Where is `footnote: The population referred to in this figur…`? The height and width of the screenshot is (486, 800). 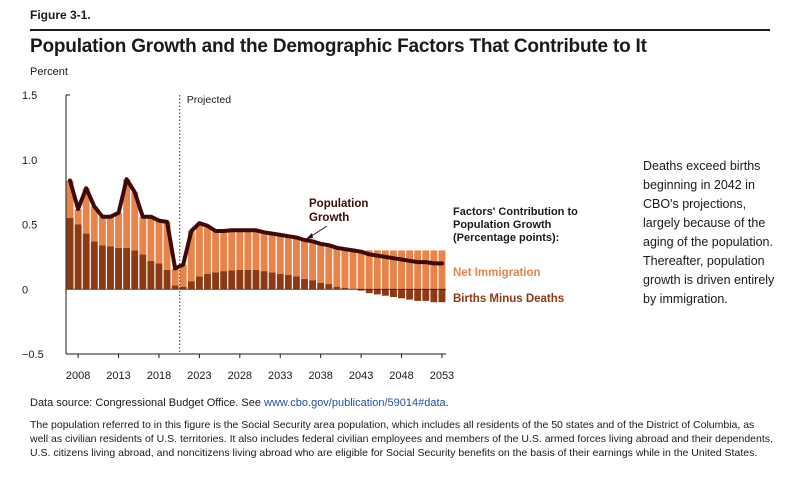
footnote: The population referred to in this figur… is located at coordinates (401, 439).